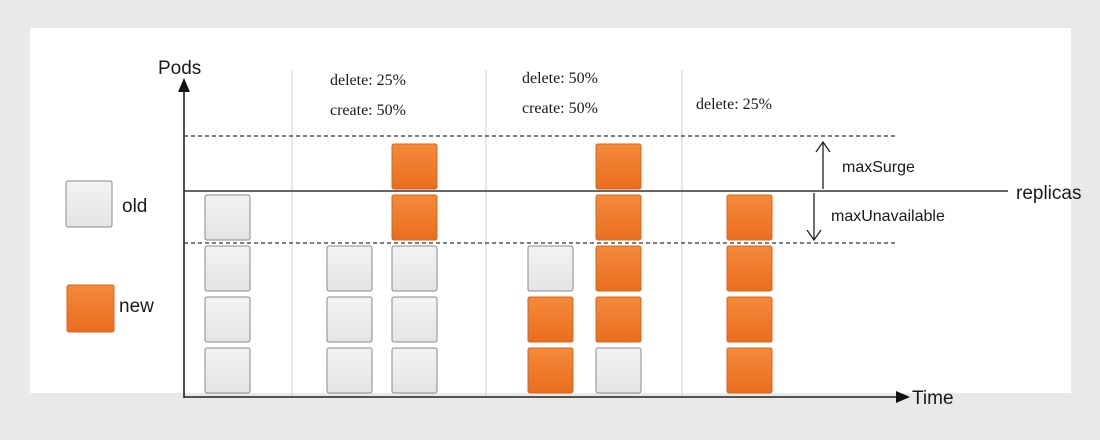 This screenshot has height=440, width=1100. Describe the element at coordinates (89, 204) in the screenshot. I see `legend-old-swatch` at that location.